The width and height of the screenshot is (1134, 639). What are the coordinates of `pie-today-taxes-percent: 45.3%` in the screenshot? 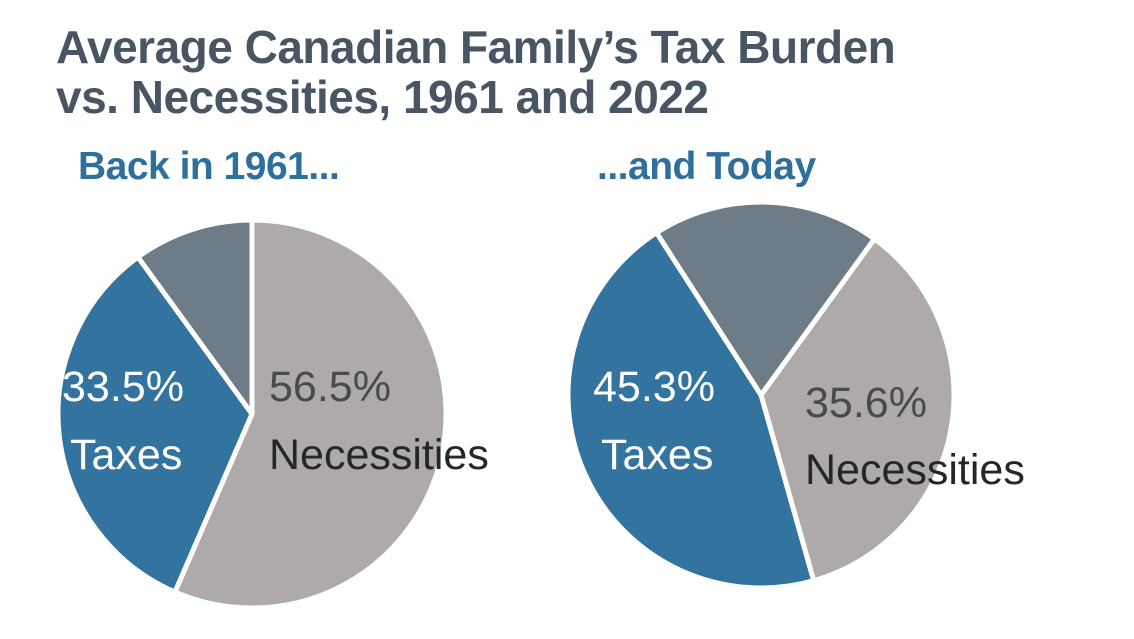 It's located at (654, 387).